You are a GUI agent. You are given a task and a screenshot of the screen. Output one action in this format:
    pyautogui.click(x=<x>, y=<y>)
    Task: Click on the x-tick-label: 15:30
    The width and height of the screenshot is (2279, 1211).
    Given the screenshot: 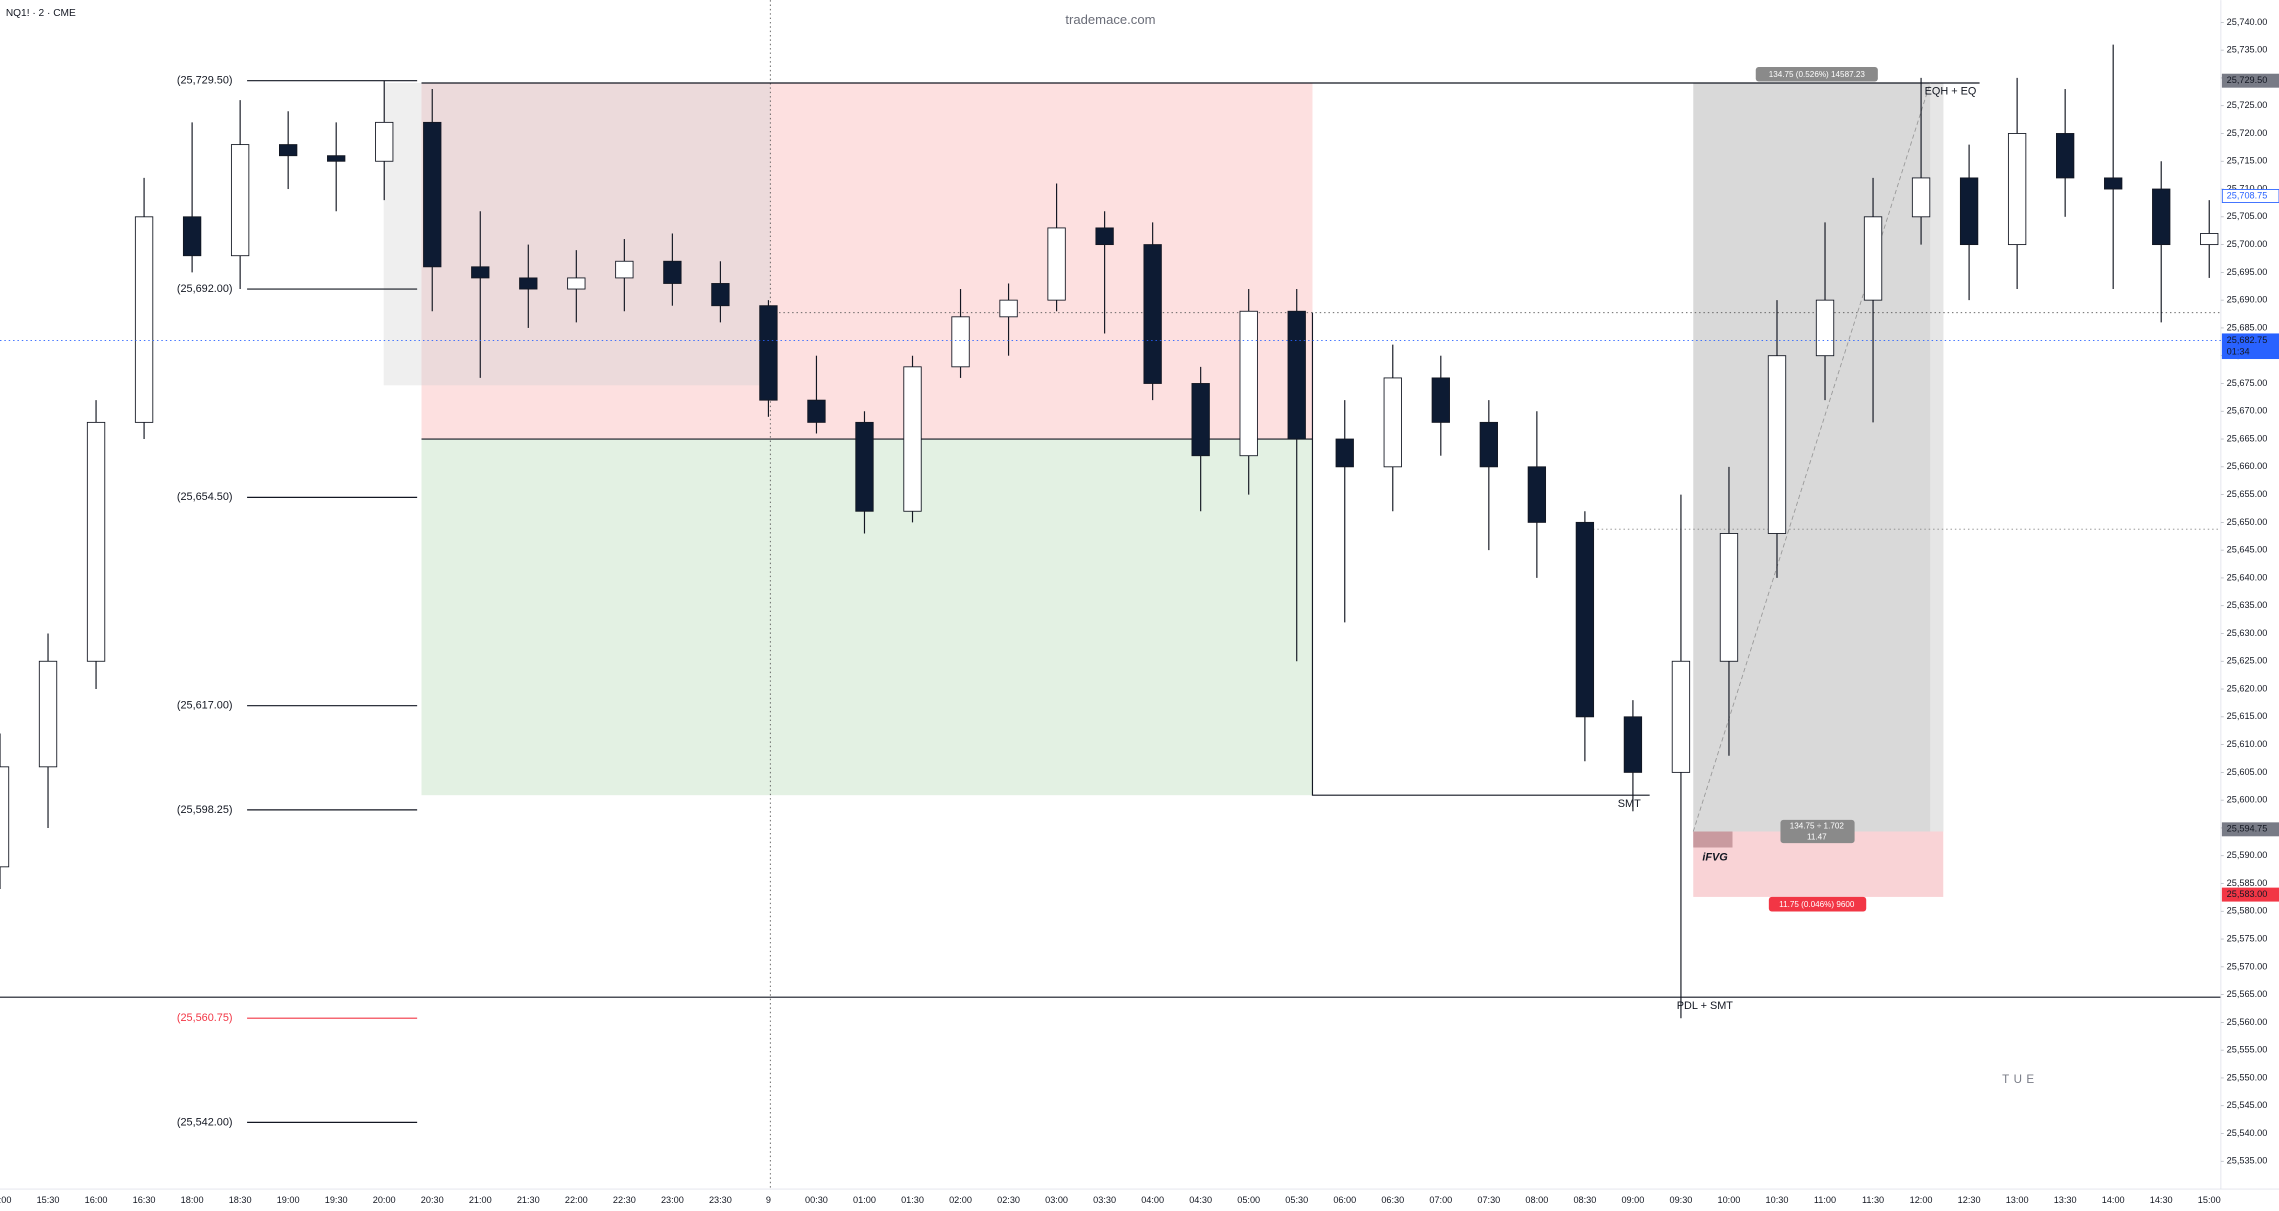 What is the action you would take?
    pyautogui.click(x=48, y=1200)
    